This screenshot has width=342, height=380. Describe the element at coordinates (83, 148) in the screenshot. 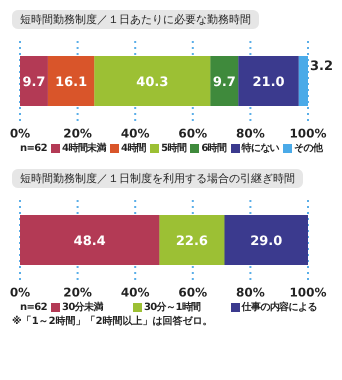

I see `legend-label: 4時間未満` at that location.